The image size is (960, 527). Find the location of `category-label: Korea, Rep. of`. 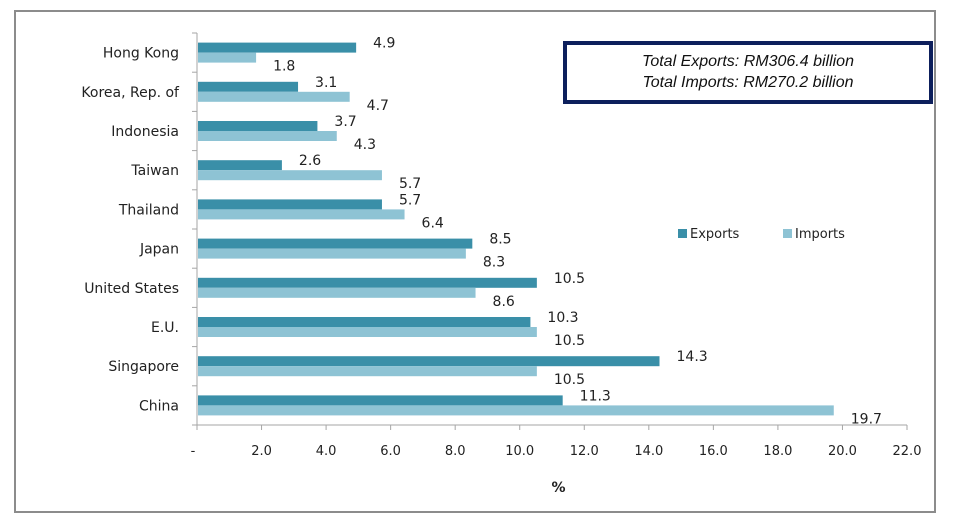

category-label: Korea, Rep. of is located at coordinates (130, 93).